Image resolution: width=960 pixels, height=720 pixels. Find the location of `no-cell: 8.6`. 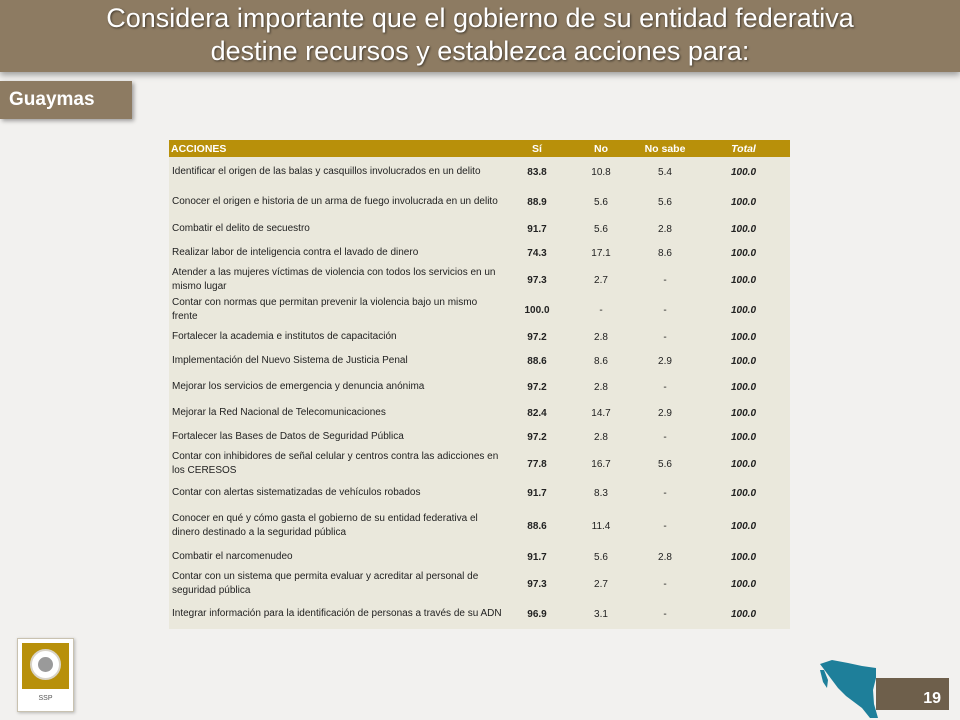

no-cell: 8.6 is located at coordinates (601, 361).